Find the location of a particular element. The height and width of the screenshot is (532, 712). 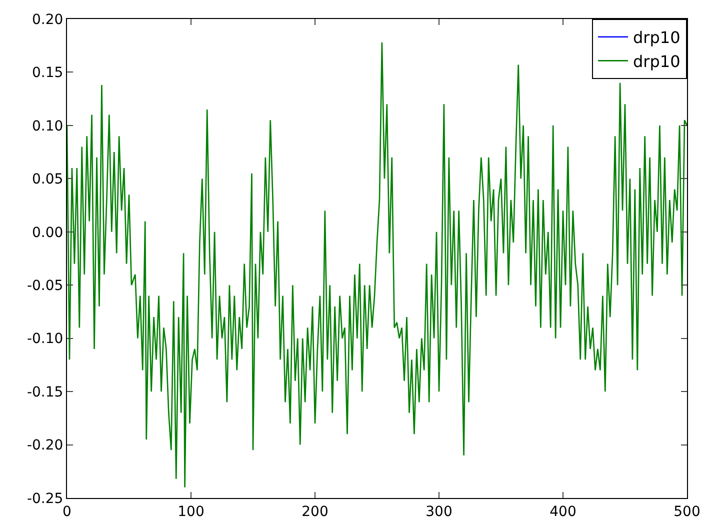

y-tick-label: 0.10 is located at coordinates (48, 126).